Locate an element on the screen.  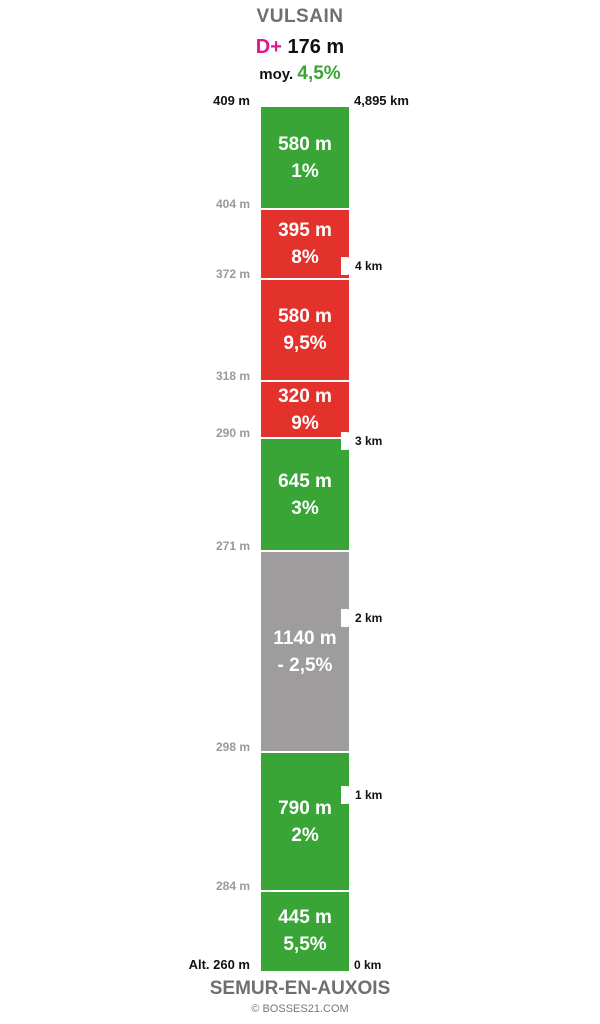
segment-grade: 9% is located at coordinates (305, 423).